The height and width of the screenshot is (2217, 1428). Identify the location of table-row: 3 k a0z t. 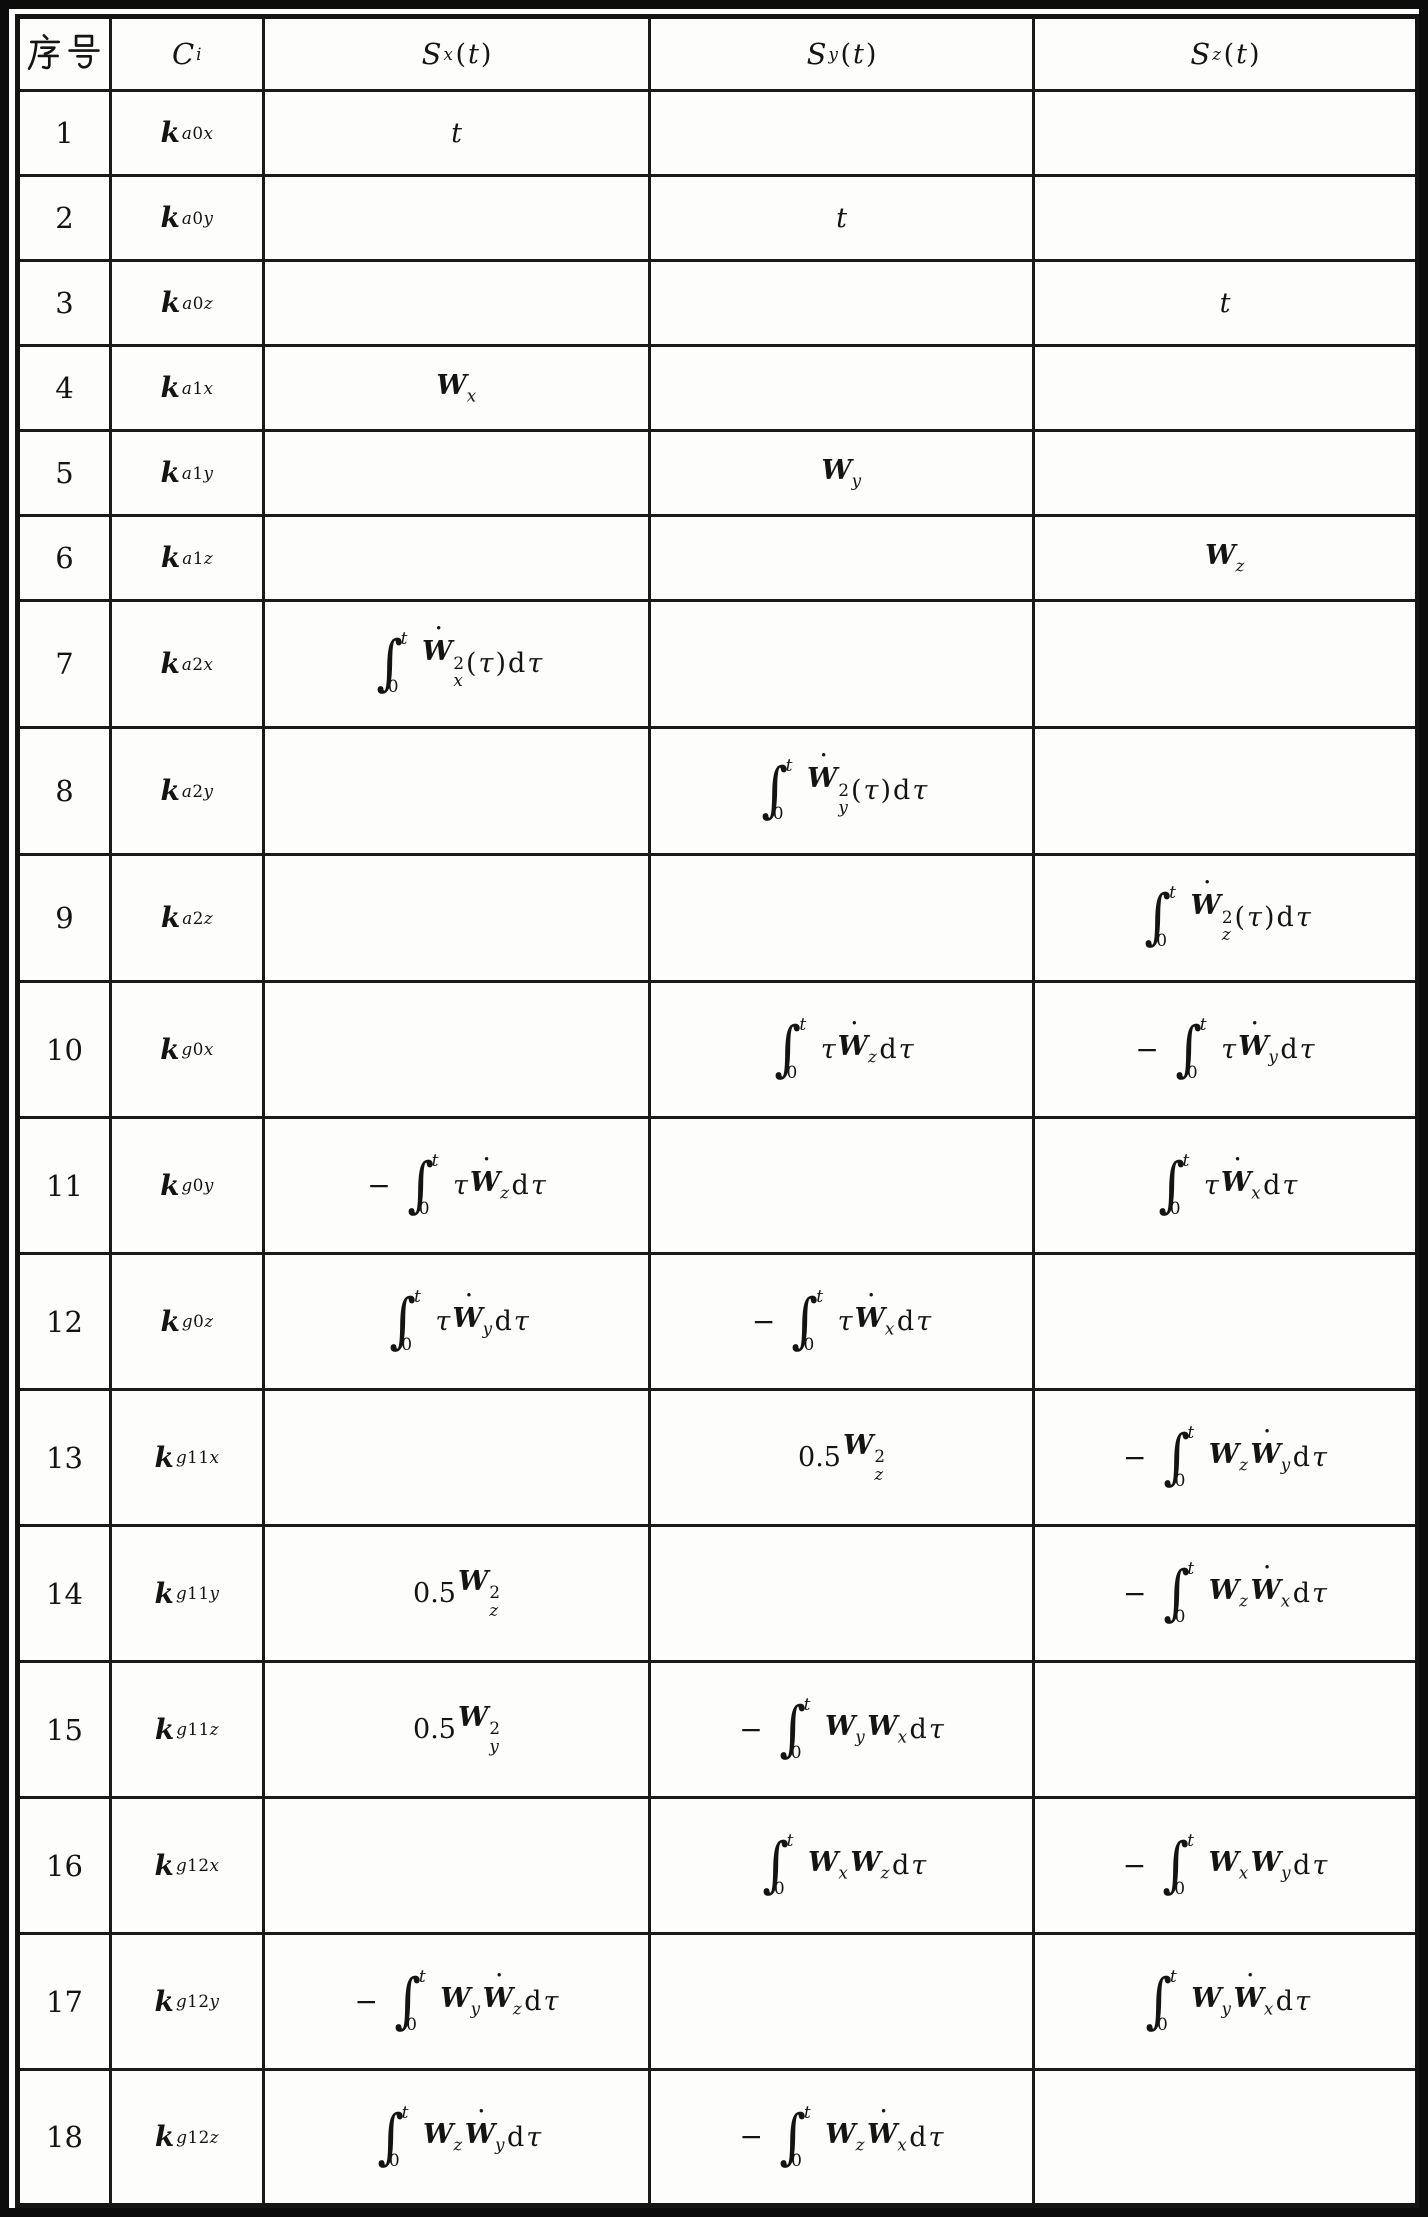
(717, 303).